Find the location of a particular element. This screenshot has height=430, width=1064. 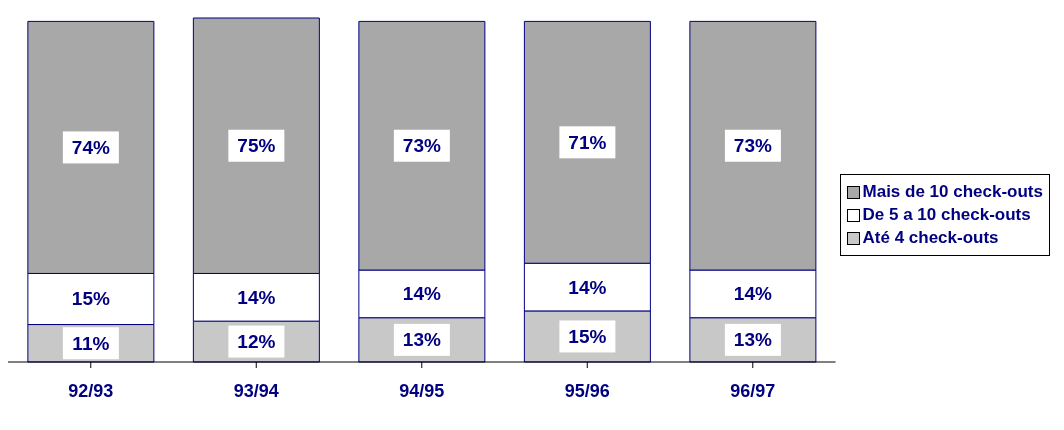

x-tick-label: 93/94 is located at coordinates (256, 390).